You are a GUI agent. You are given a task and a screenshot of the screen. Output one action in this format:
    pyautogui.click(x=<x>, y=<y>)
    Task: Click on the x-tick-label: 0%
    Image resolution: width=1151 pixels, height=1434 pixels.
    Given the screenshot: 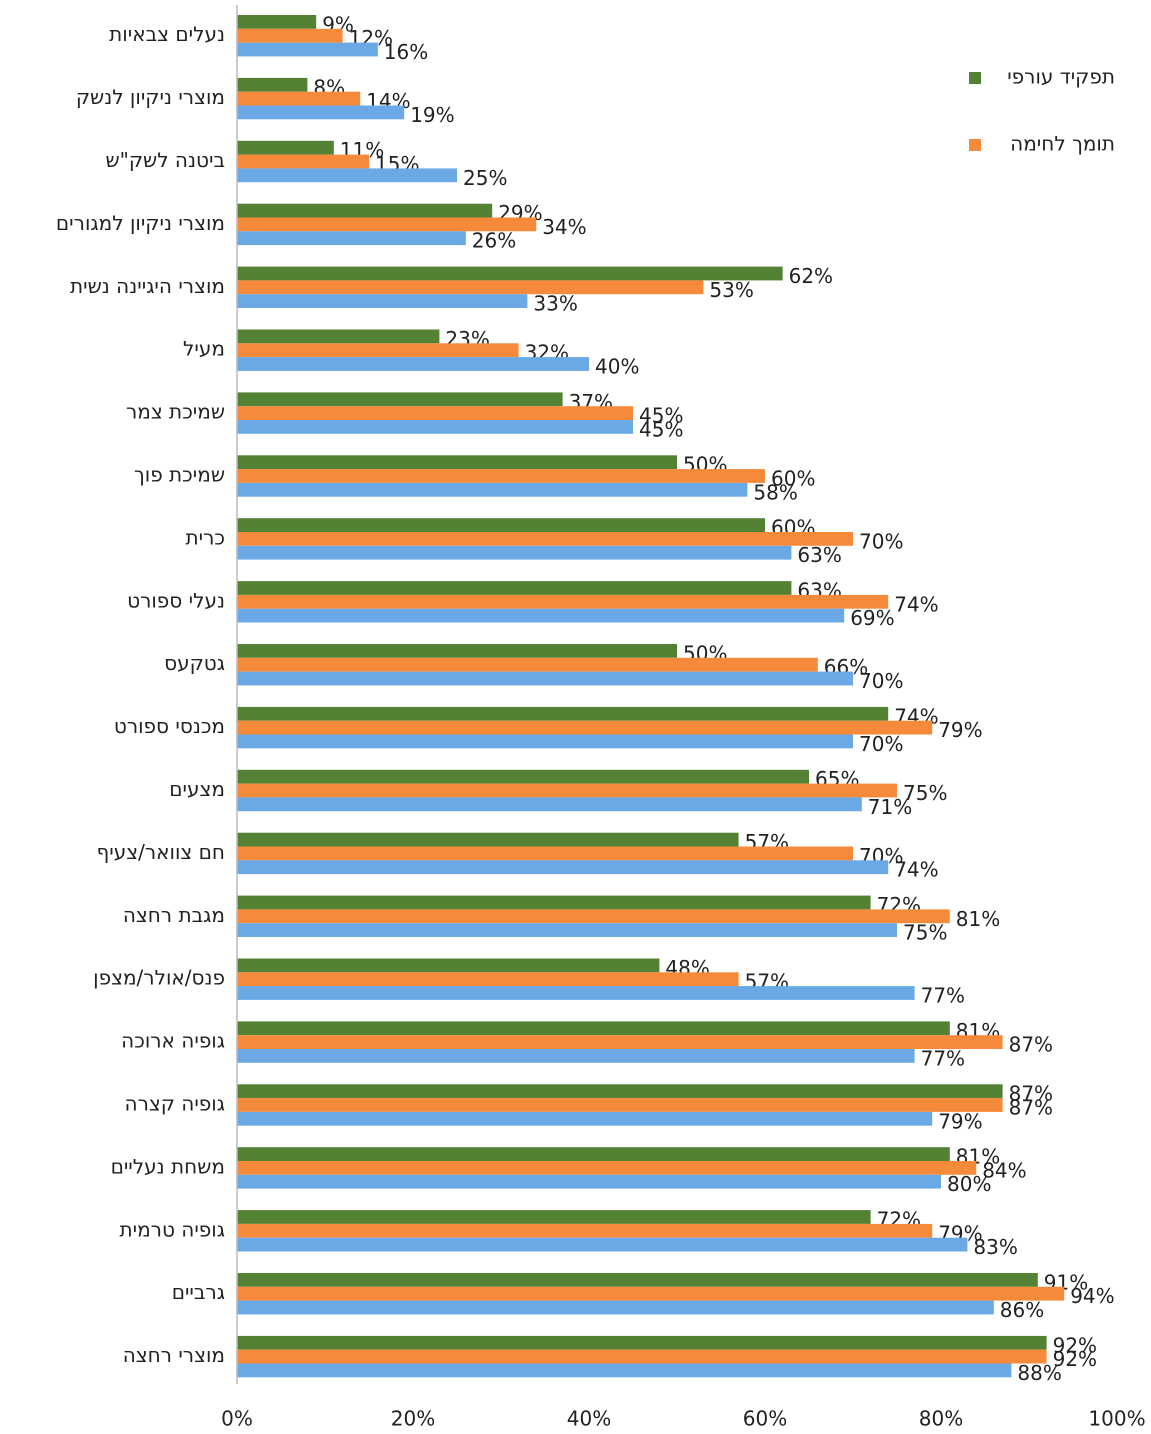 What is the action you would take?
    pyautogui.click(x=237, y=1419)
    